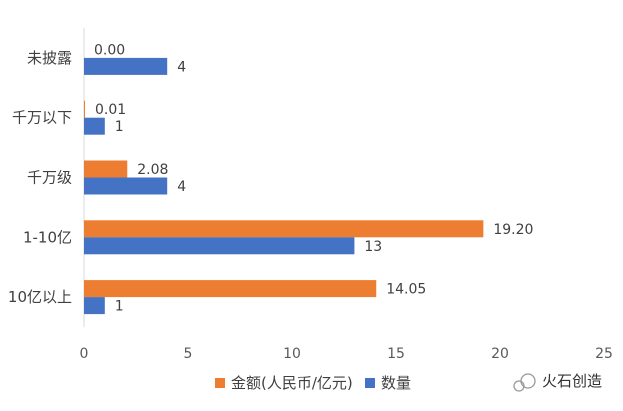 Image resolution: width=623 pixels, height=411 pixels. I want to click on legend-label: 金额(人民币/亿元), so click(292, 383).